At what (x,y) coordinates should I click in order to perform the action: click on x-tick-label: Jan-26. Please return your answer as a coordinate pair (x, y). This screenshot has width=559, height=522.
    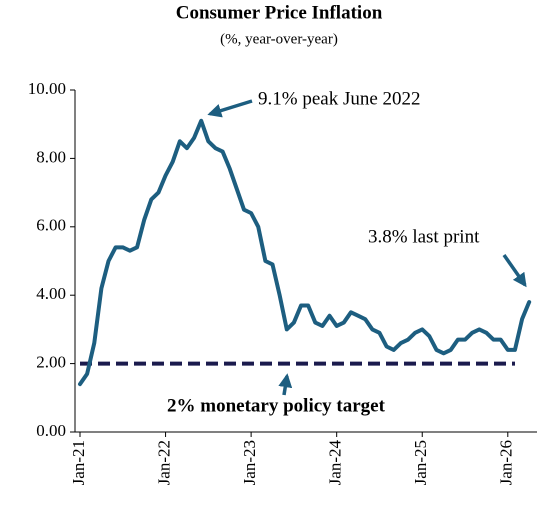
    Looking at the image, I should click on (506, 462).